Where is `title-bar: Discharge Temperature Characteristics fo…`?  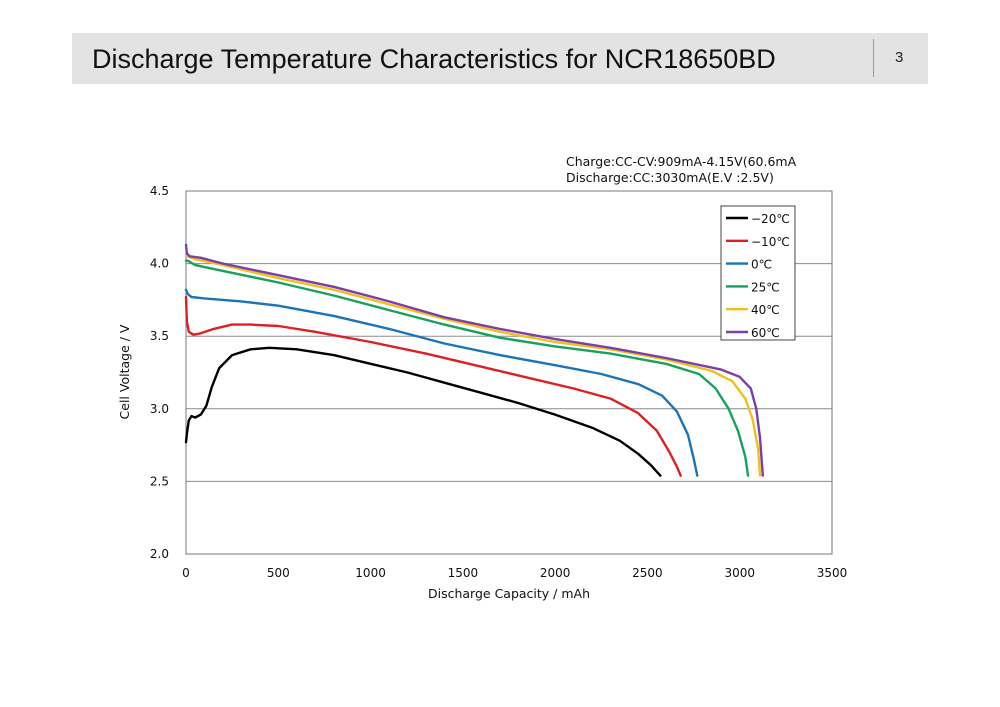
title-bar: Discharge Temperature Characteristics fo… is located at coordinates (500, 58).